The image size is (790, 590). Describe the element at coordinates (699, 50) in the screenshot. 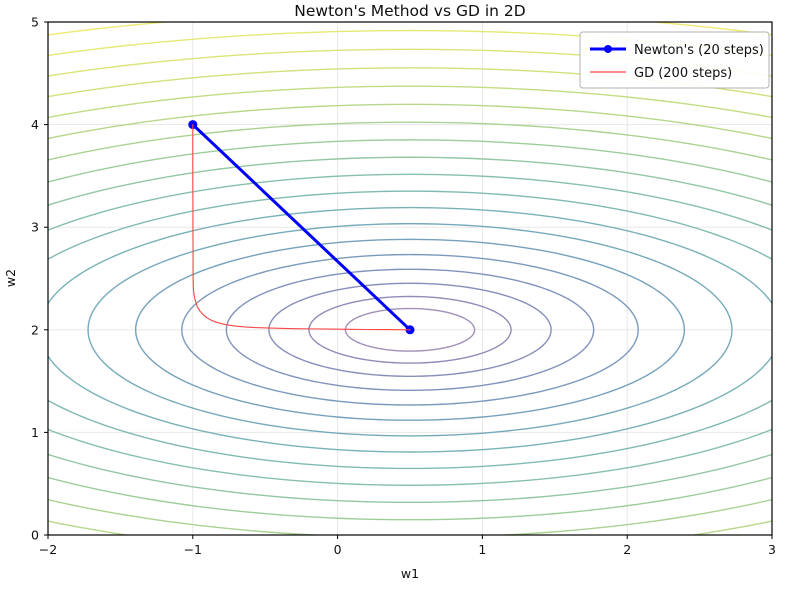

I see `legend-label-newtons: Newton's (20 steps)` at that location.